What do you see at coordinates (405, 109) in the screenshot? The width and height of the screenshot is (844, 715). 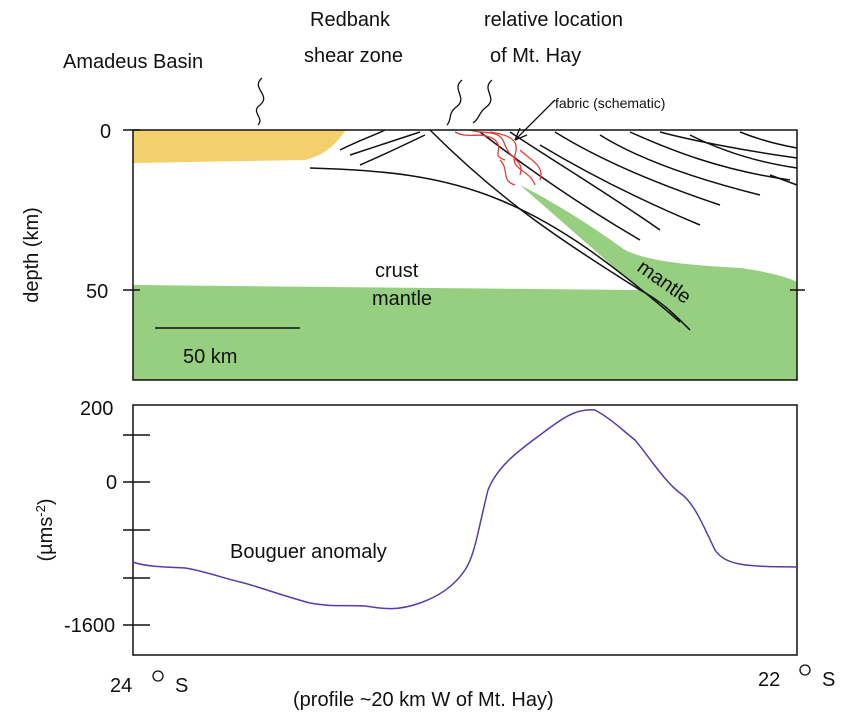 I see `pointers` at bounding box center [405, 109].